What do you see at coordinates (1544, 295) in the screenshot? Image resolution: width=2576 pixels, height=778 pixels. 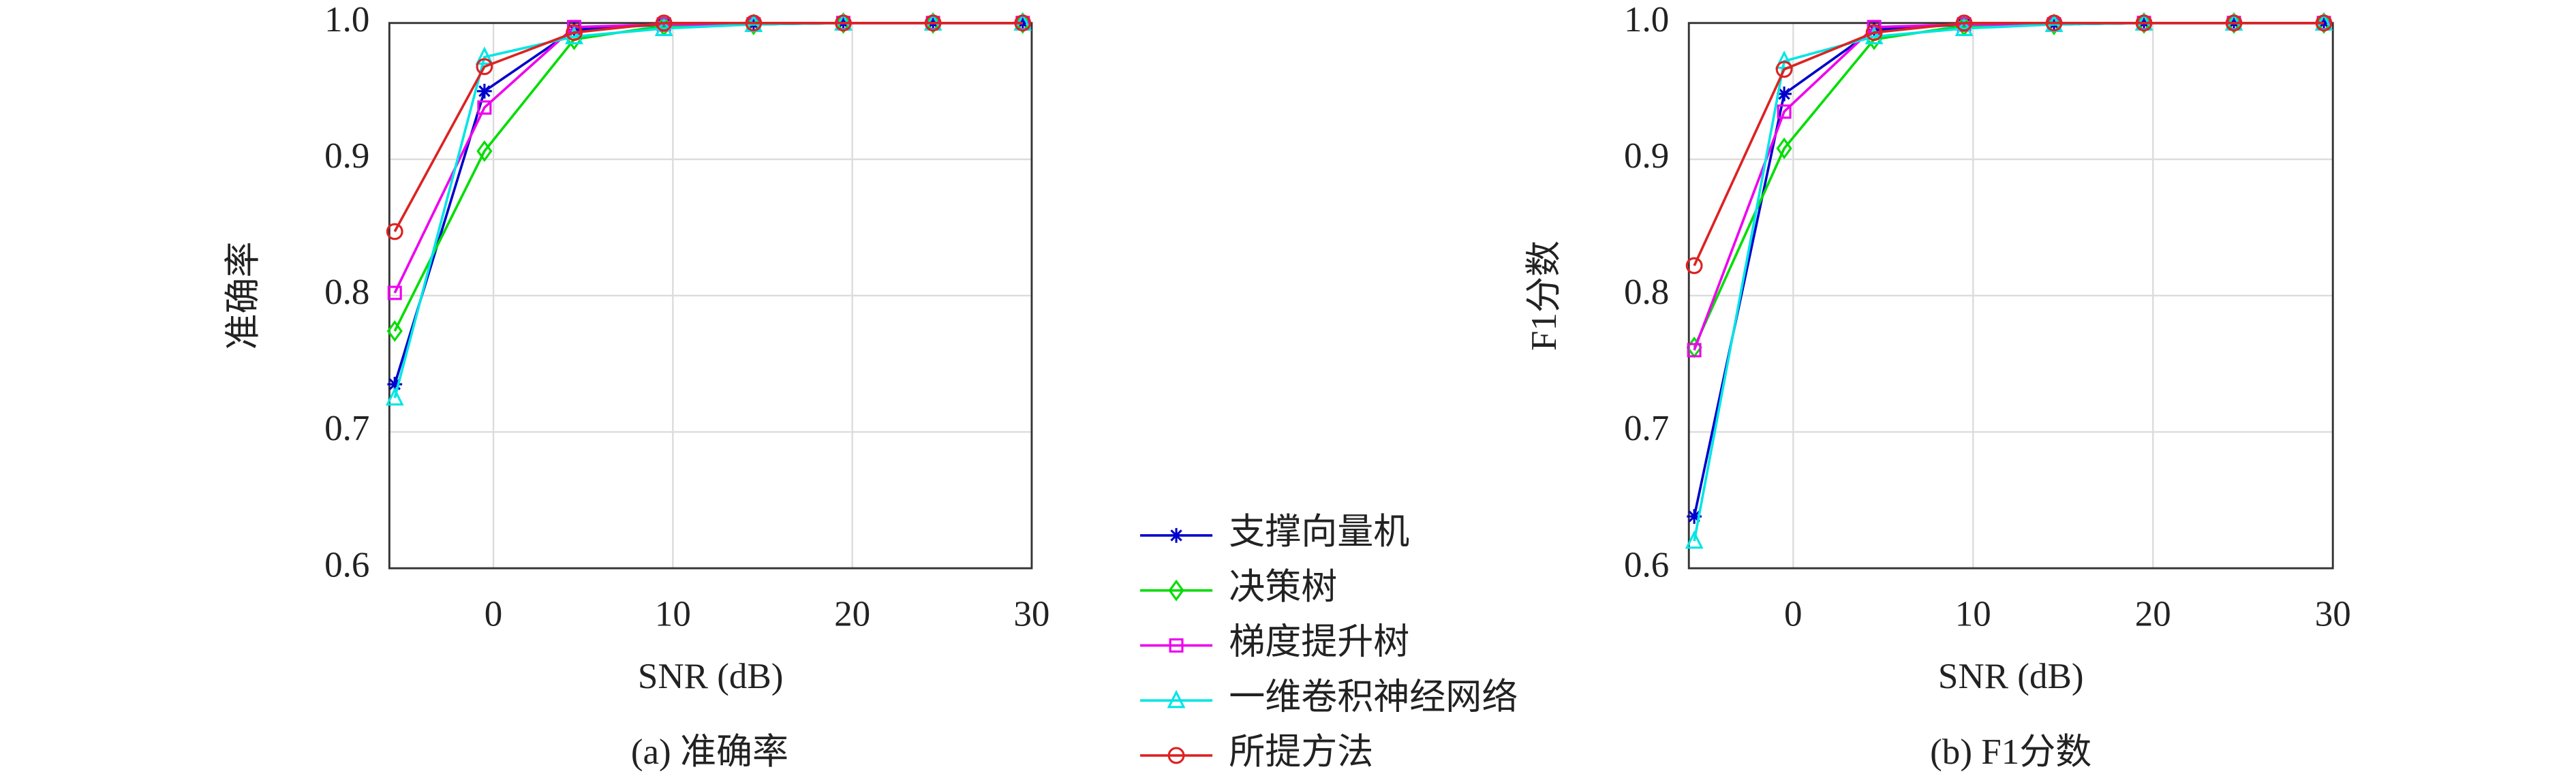 I see `y-axis-label: F1分数` at bounding box center [1544, 295].